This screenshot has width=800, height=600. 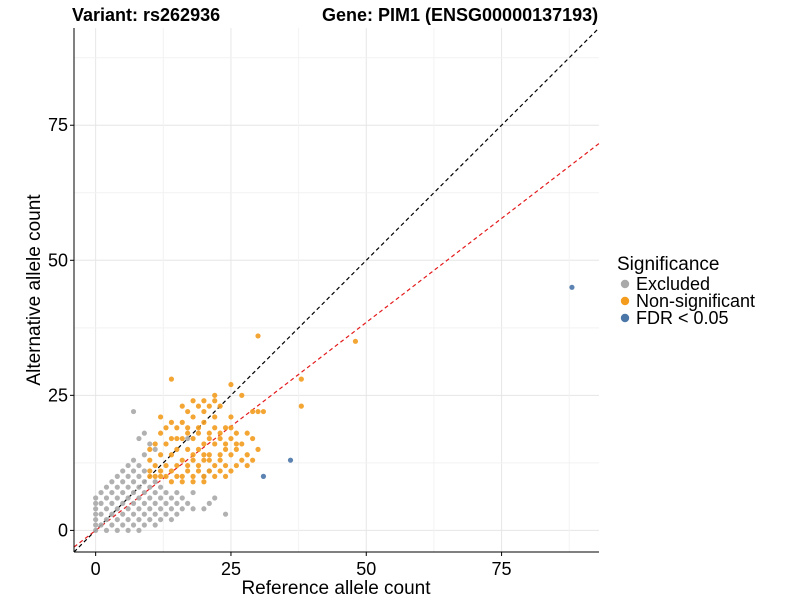 What do you see at coordinates (58, 395) in the screenshot?
I see `y-tick-label: 25` at bounding box center [58, 395].